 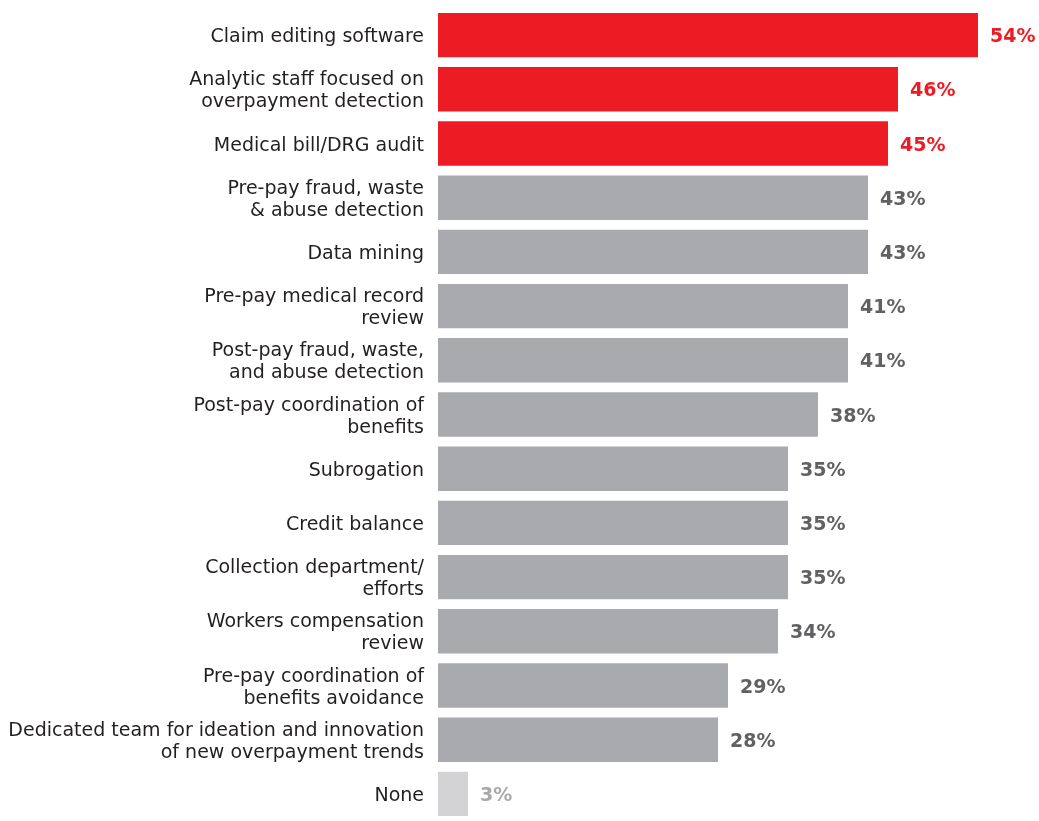 I want to click on y-tick-label: Claim editing software, so click(x=317, y=35).